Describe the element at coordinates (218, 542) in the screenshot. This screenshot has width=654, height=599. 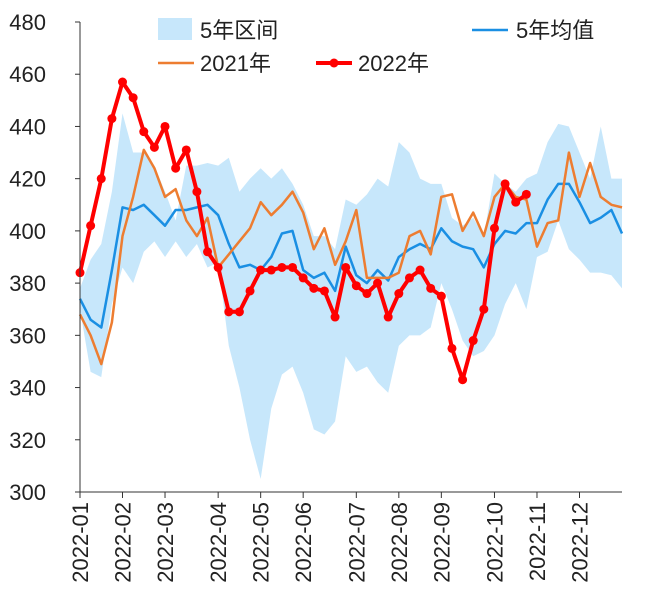
I see `x-tick-label: 2022-04` at that location.